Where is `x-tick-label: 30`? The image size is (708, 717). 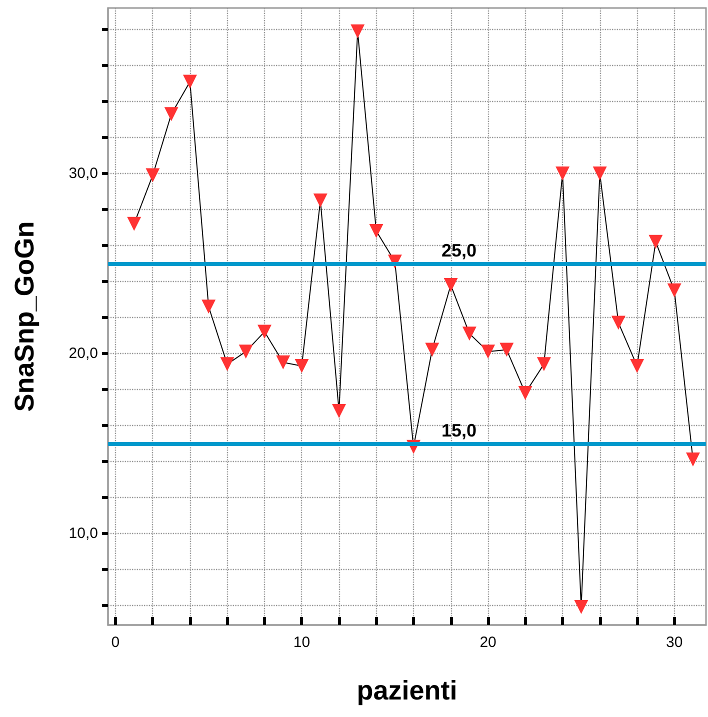
x-tick-label: 30 is located at coordinates (674, 642).